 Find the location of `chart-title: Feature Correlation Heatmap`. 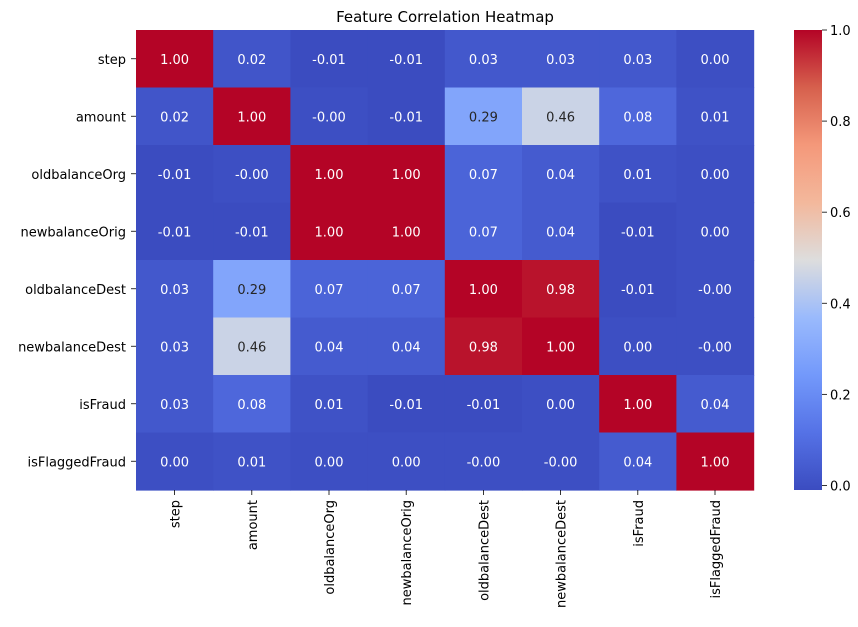

chart-title: Feature Correlation Heatmap is located at coordinates (445, 17).